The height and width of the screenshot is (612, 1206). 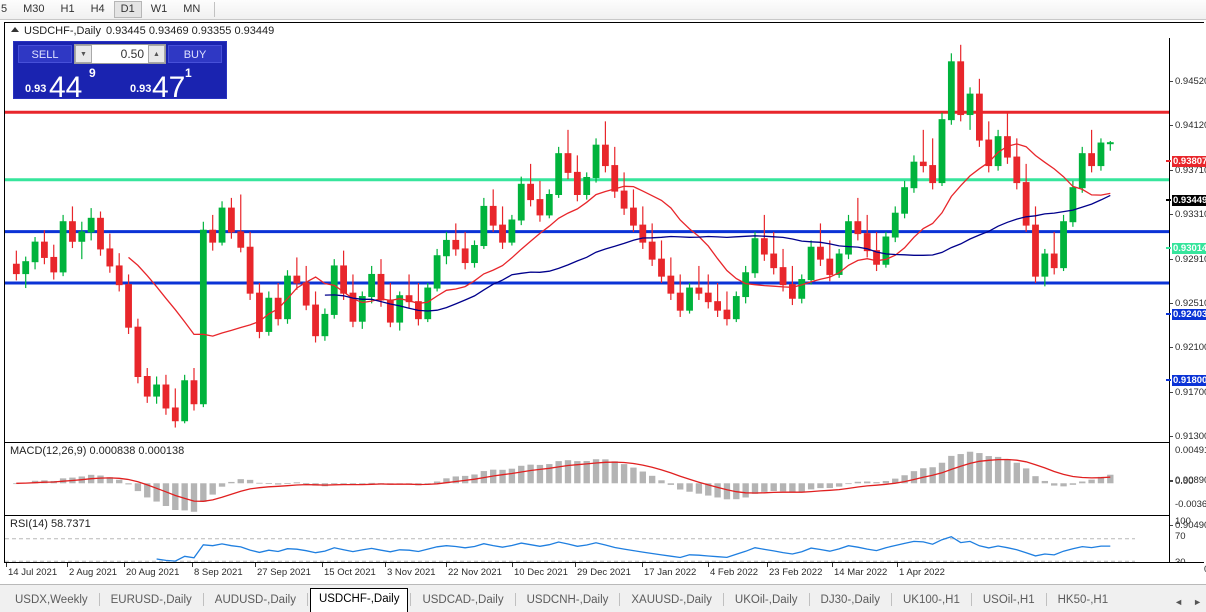 I want to click on time-label: 29 Dec 2021, so click(x=604, y=572).